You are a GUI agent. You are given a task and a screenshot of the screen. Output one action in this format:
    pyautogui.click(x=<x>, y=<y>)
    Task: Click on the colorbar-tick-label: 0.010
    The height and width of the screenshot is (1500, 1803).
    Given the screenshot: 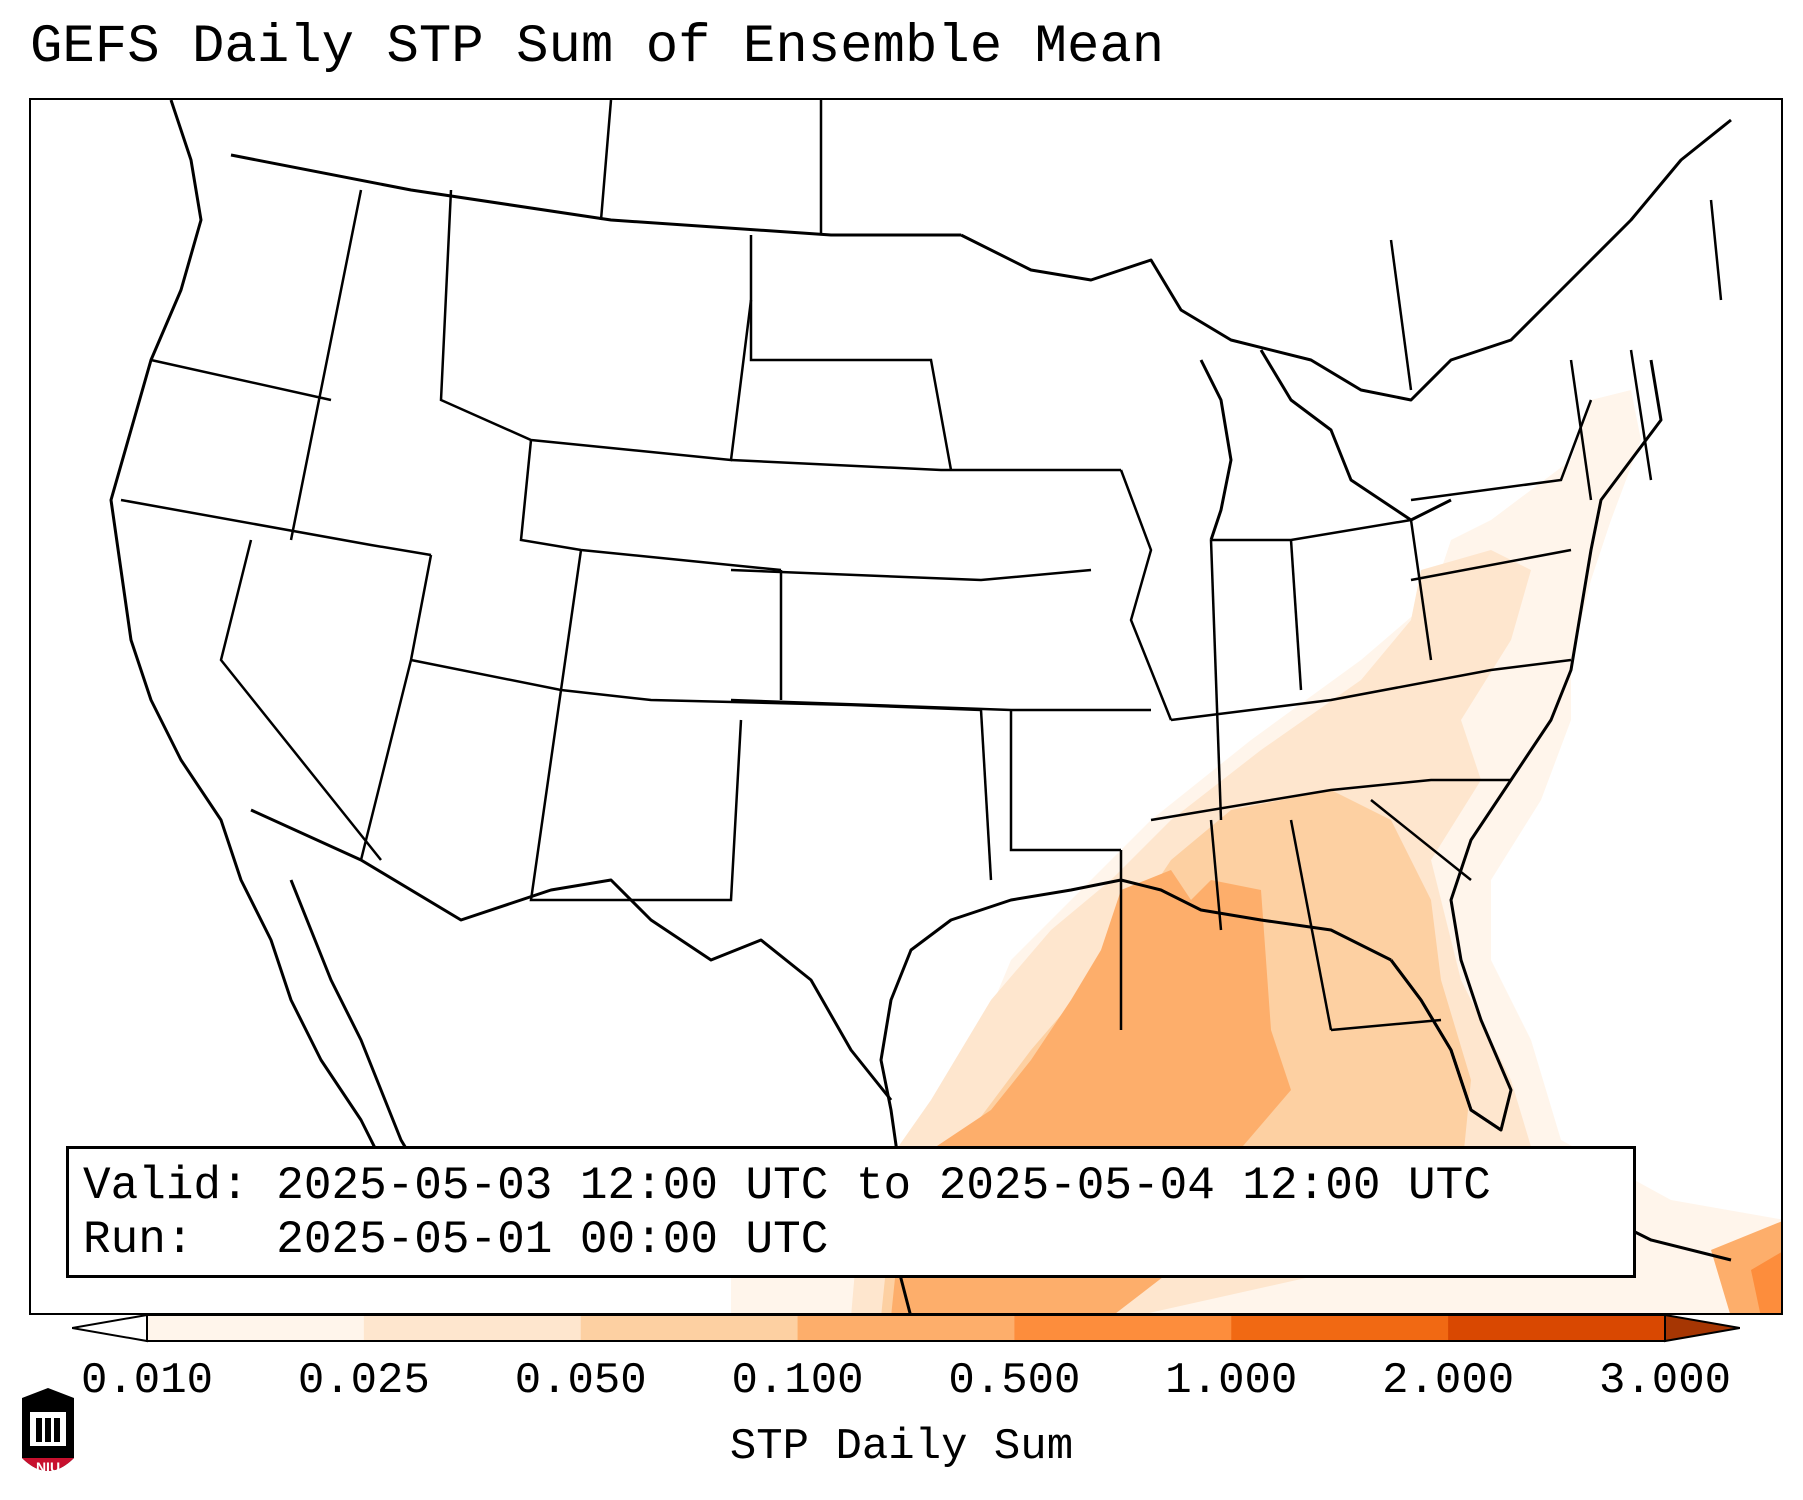 What is the action you would take?
    pyautogui.click(x=147, y=1381)
    